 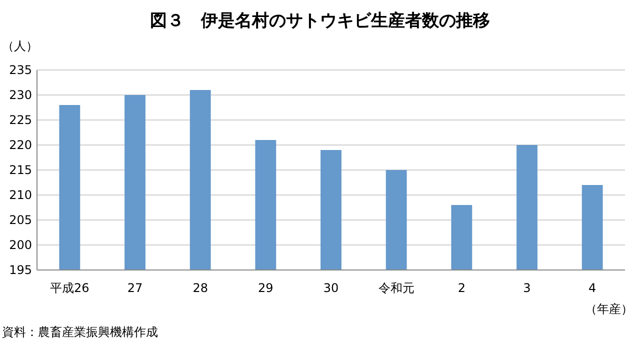 What do you see at coordinates (527, 288) in the screenshot?
I see `x-tick-label: 3` at bounding box center [527, 288].